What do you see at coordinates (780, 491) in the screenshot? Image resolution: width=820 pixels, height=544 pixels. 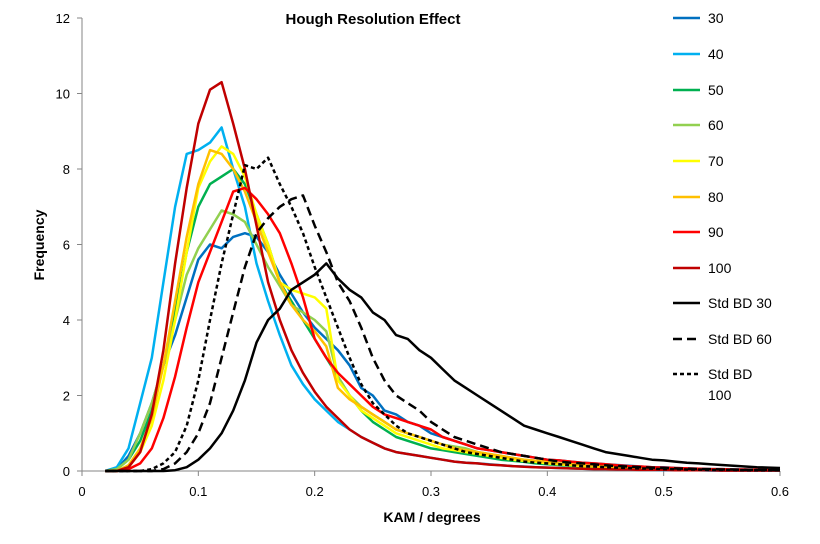 I see `x-tick-label: 0.6` at bounding box center [780, 491].